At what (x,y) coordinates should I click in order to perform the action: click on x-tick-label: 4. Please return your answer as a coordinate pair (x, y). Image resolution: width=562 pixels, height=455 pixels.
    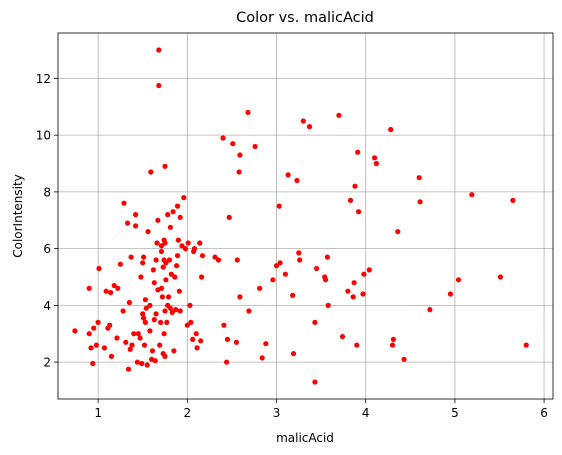
    Looking at the image, I should click on (366, 413).